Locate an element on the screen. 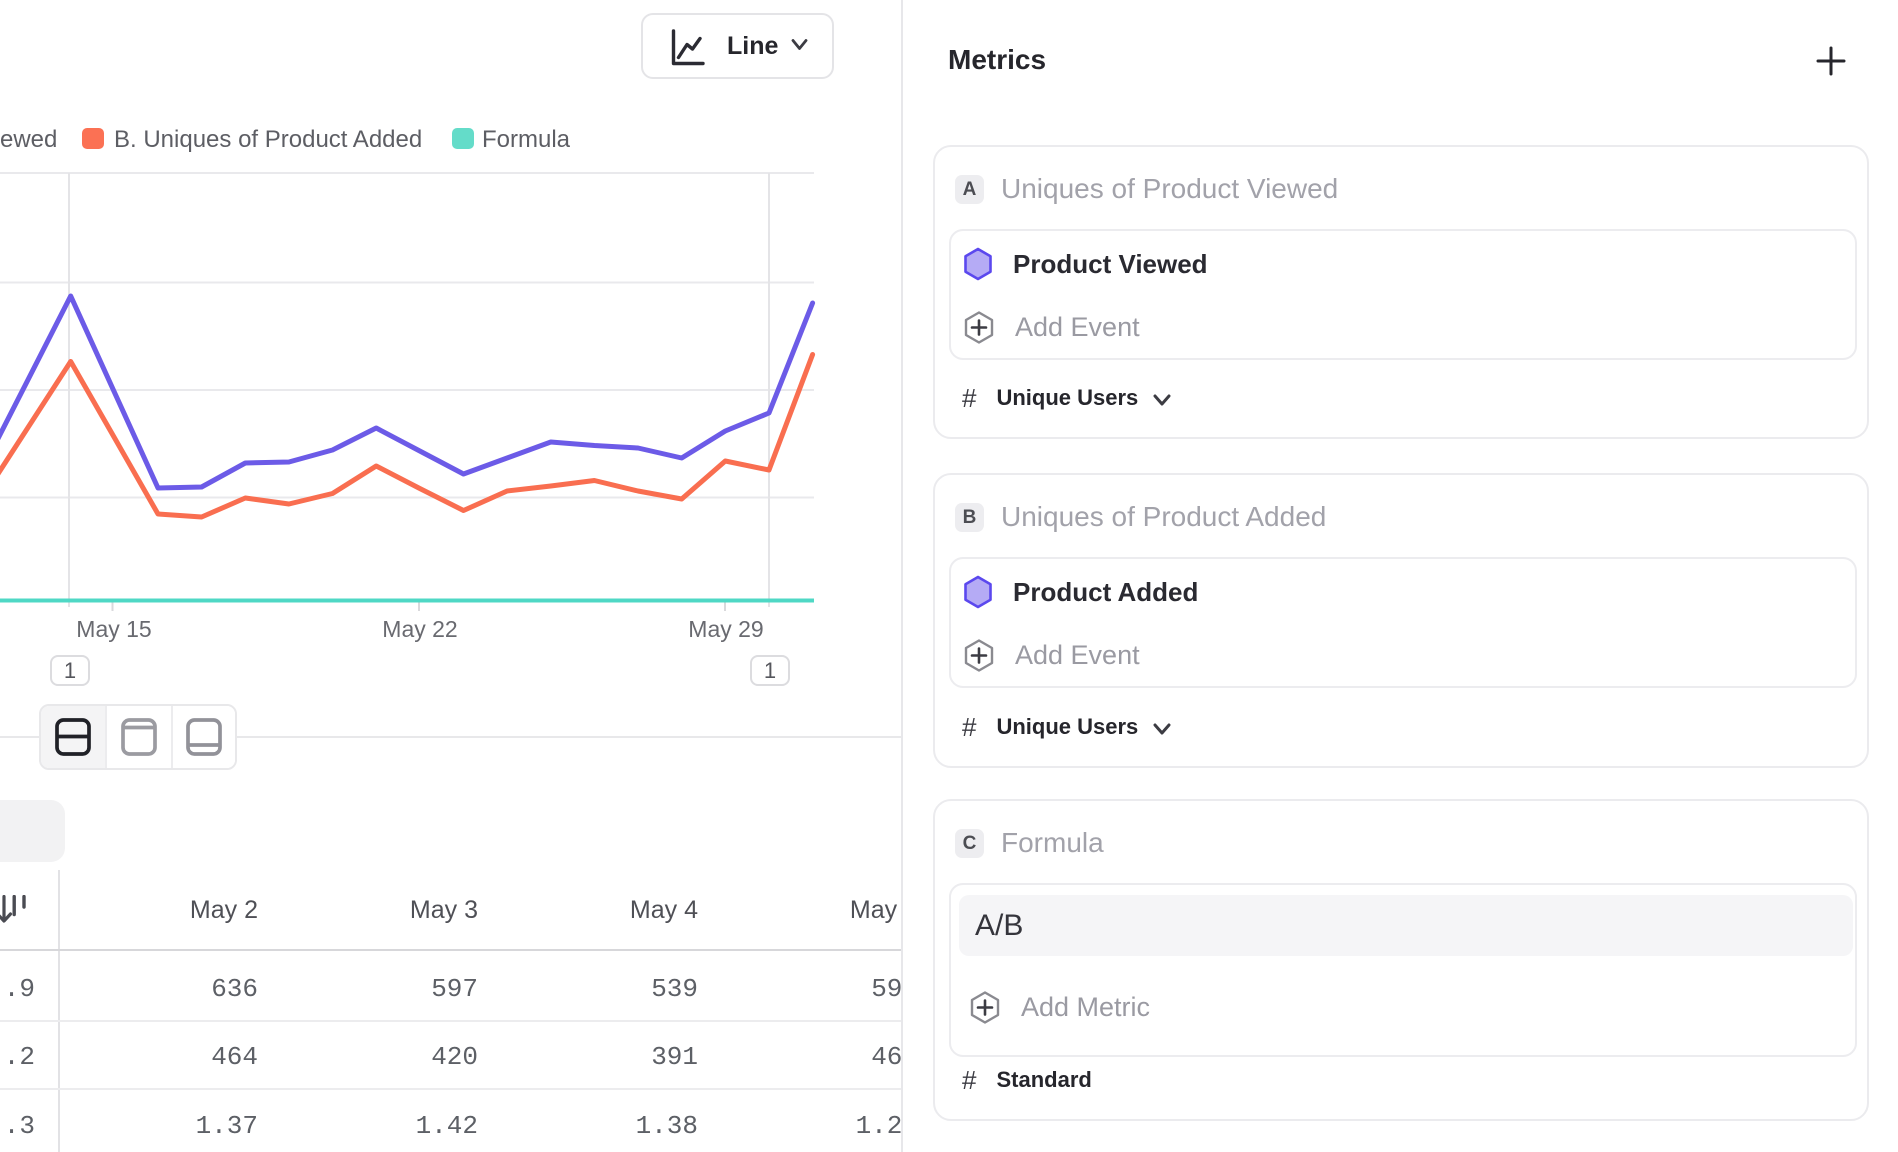 The height and width of the screenshot is (1152, 1898). svg-text: May 29 is located at coordinates (725, 629).